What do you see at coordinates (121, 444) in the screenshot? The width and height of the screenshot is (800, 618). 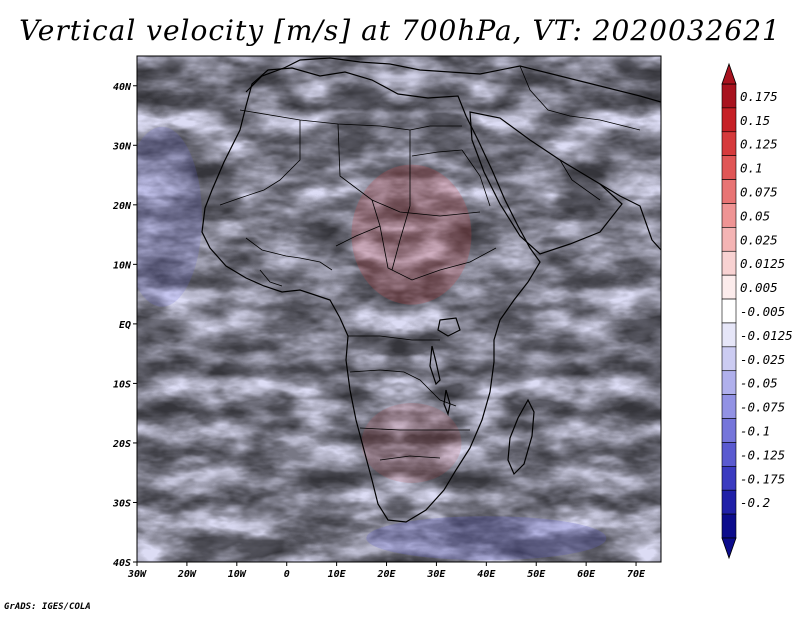 I see `lat-tick-label: 20S` at bounding box center [121, 444].